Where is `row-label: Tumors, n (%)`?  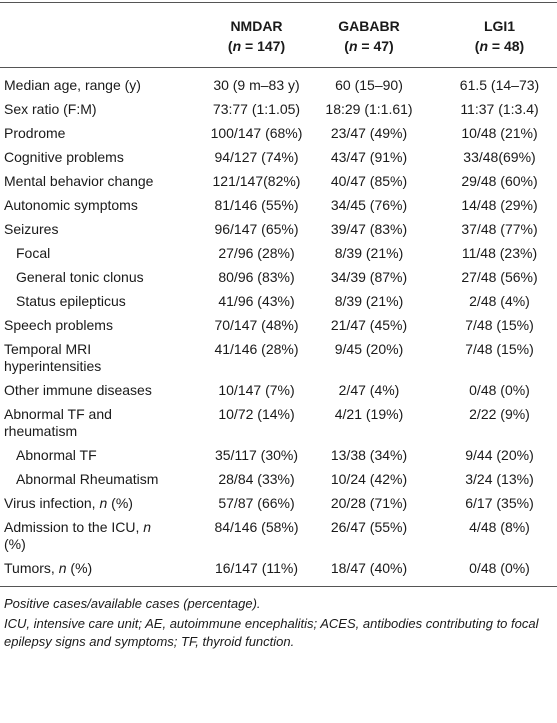 row-label: Tumors, n (%) is located at coordinates (97, 572).